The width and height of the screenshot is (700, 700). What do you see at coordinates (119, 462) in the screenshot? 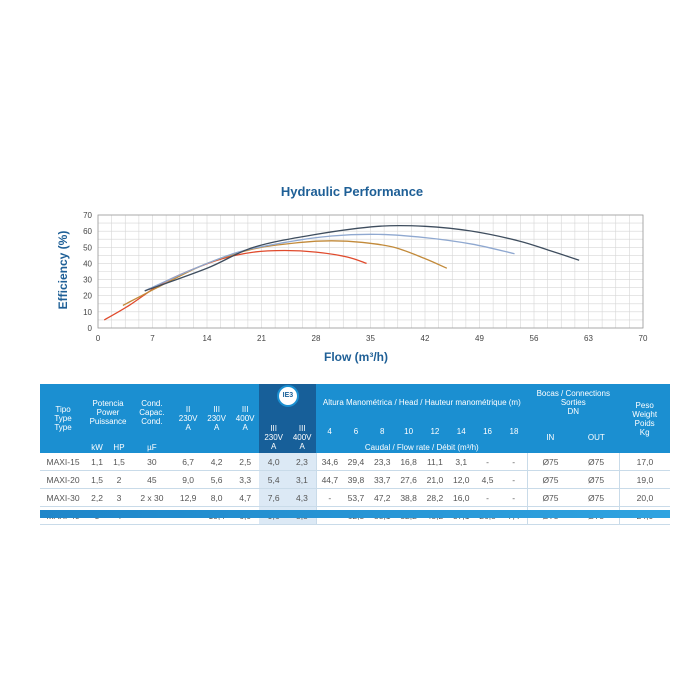
I see `hp-cell: 1,5` at bounding box center [119, 462].